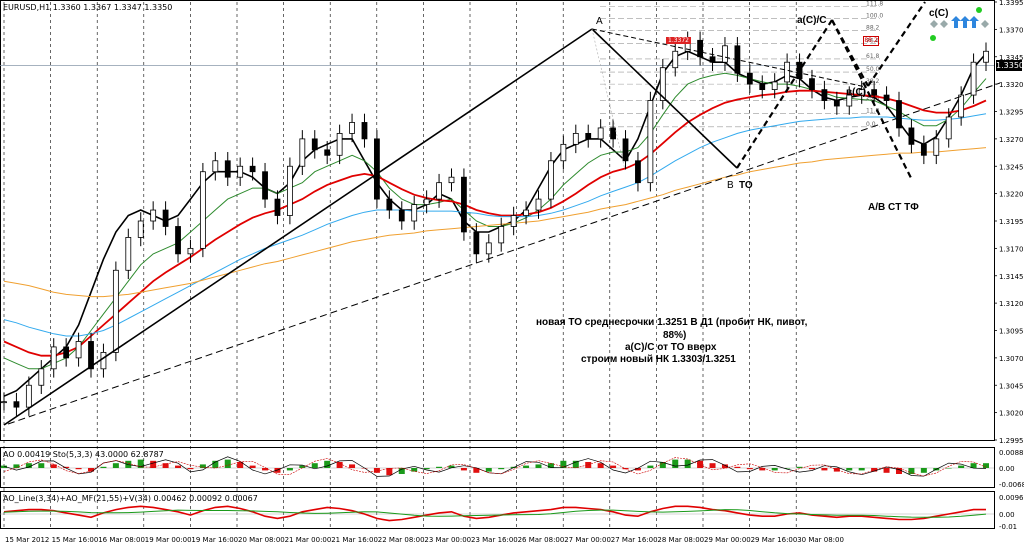 The width and height of the screenshot is (1024, 550). What do you see at coordinates (494, 513) in the screenshot?
I see `ao-line-red` at bounding box center [494, 513].